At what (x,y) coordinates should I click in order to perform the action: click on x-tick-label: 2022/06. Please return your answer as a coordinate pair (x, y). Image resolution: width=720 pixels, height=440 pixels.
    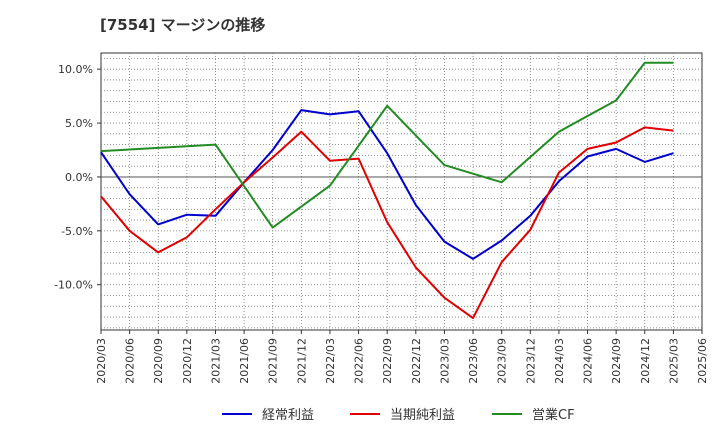
    Looking at the image, I should click on (359, 361).